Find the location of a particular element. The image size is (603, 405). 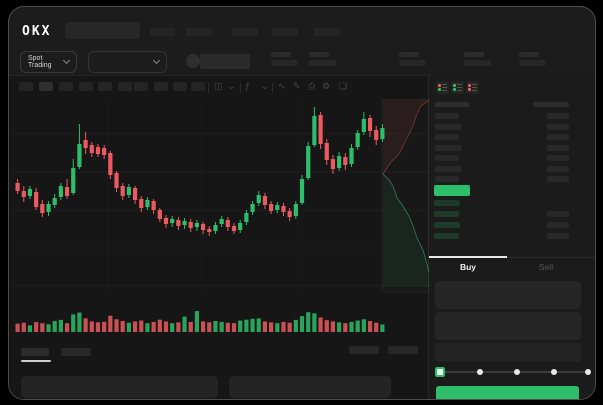

market-type-dropdown: Spot Trading is located at coordinates (48, 62).